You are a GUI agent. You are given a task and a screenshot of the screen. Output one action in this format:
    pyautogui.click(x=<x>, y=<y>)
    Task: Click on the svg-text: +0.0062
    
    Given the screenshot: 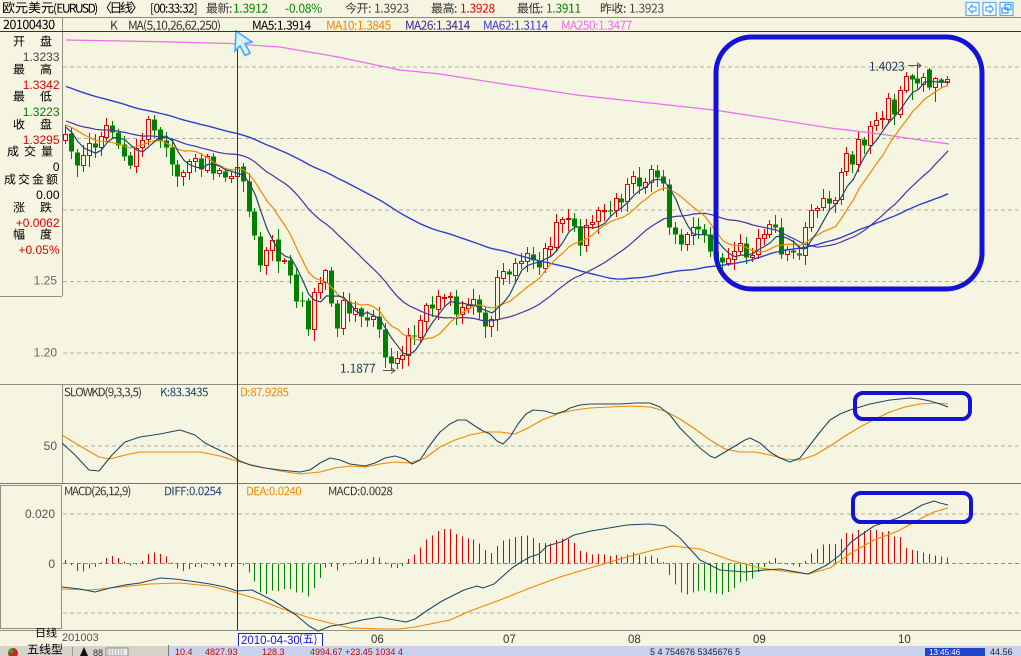 What is the action you would take?
    pyautogui.click(x=38, y=223)
    